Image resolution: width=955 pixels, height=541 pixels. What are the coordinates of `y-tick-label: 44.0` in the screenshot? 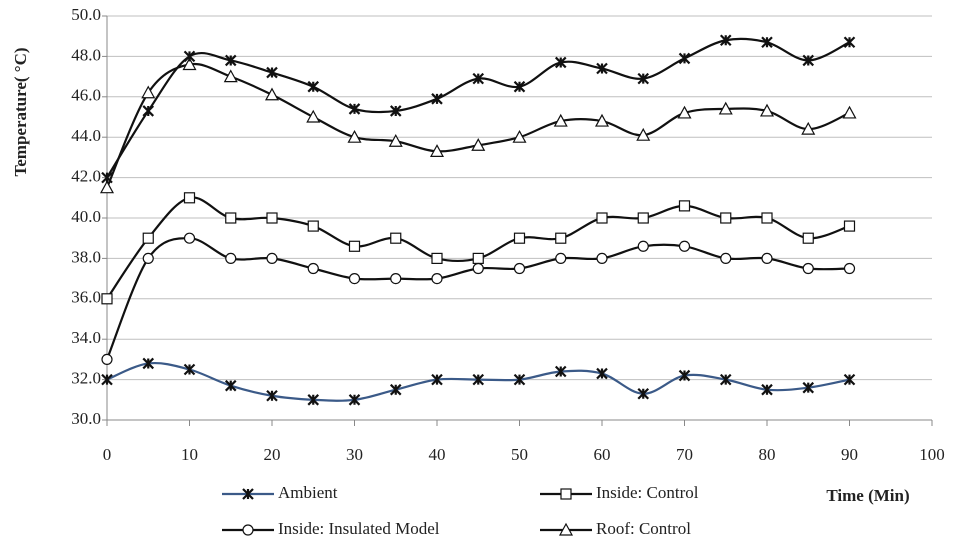 It's located at (86, 135).